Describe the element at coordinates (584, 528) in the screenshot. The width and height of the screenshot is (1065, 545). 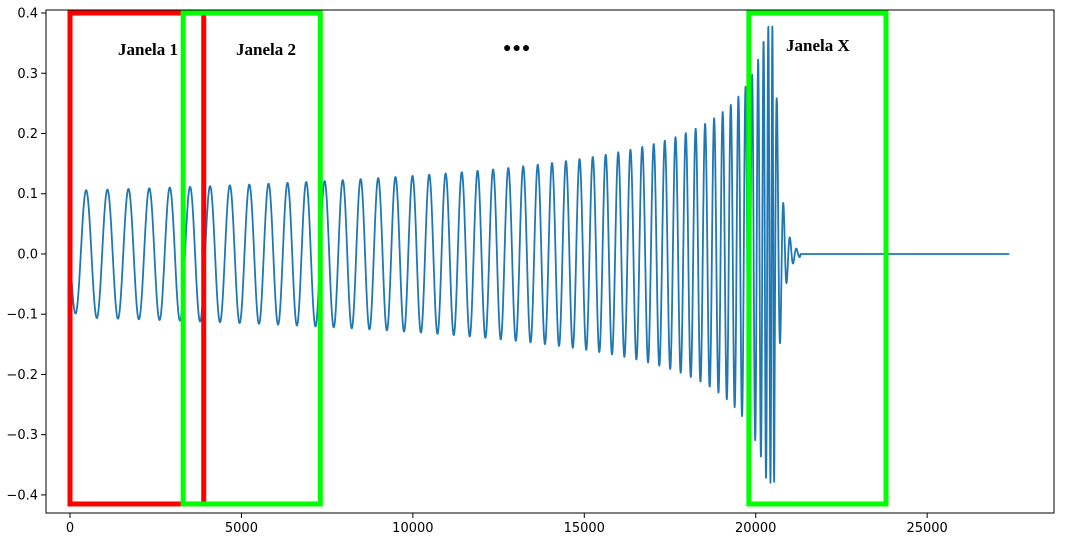
I see `x-tick-label: 15000` at that location.